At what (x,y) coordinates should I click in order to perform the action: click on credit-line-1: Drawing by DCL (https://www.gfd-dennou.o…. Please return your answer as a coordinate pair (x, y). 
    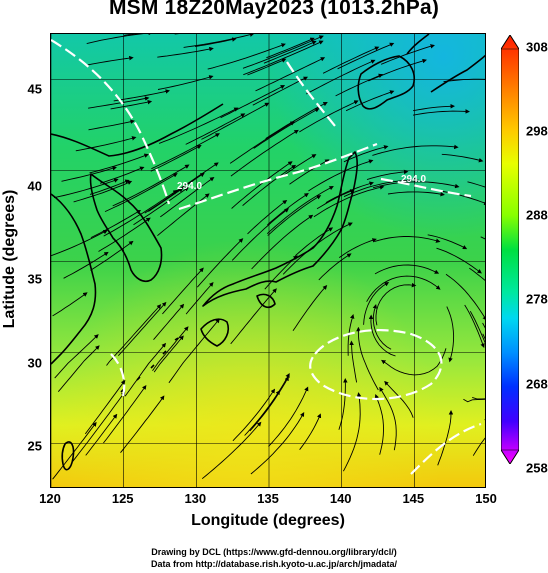
    Looking at the image, I should click on (274, 552).